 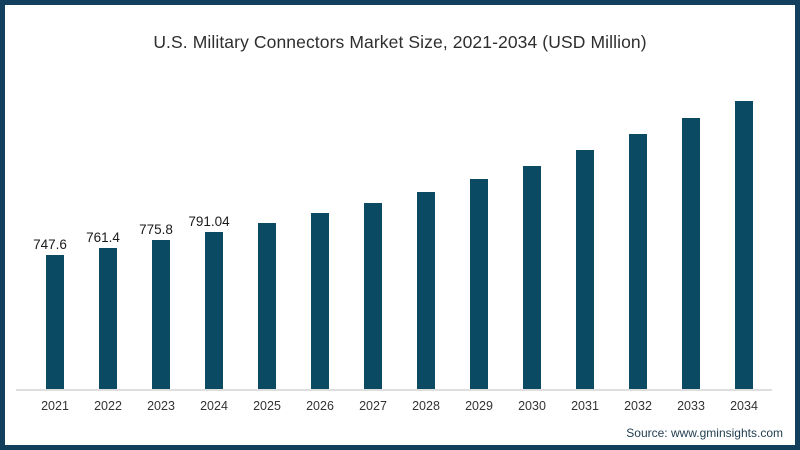 What do you see at coordinates (161, 406) in the screenshot?
I see `x-tick-2023: 2023` at bounding box center [161, 406].